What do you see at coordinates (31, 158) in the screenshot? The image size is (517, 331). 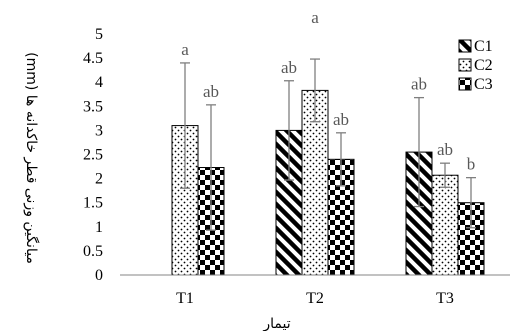 I see `y-axis-title: میانگین وزنی قطر خاکدانه ها (mm)` at bounding box center [31, 158].